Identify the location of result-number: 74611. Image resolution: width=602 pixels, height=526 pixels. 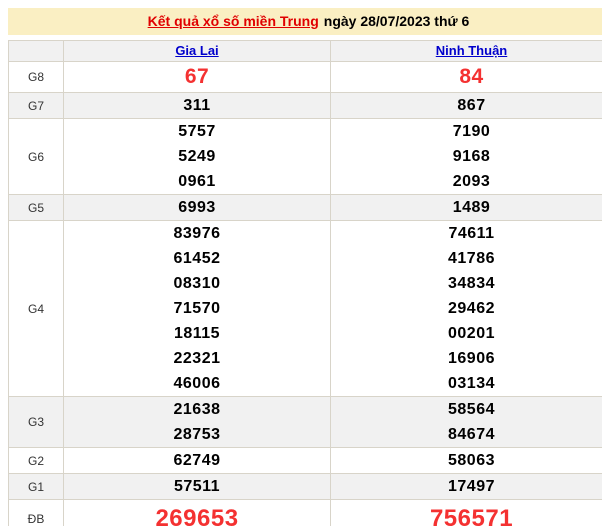
(471, 233).